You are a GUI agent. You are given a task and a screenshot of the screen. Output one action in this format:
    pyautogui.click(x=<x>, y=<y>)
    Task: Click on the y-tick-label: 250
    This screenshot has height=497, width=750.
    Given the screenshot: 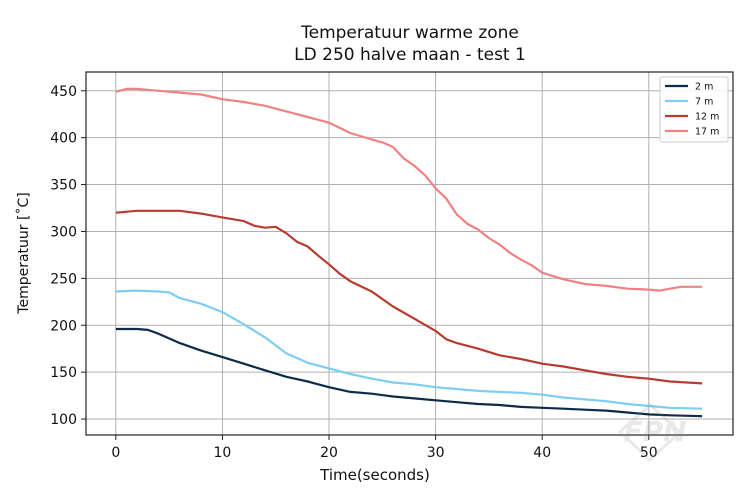 What is the action you would take?
    pyautogui.click(x=63, y=279)
    